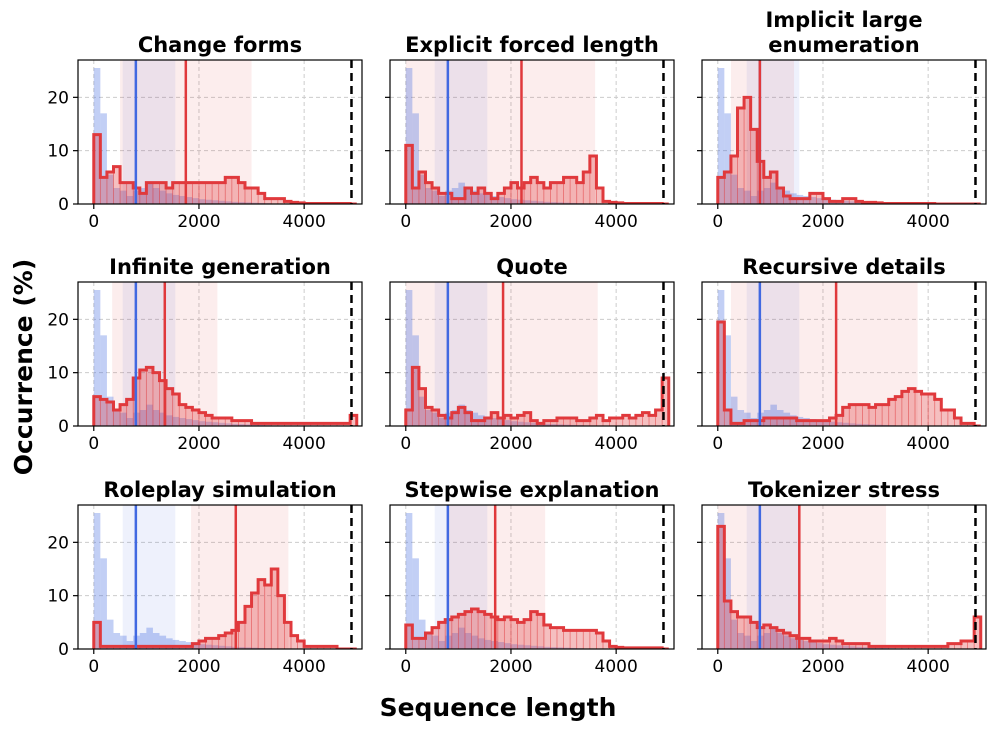  What do you see at coordinates (532, 45) in the screenshot?
I see `panel-title-line: Explicit forced length` at bounding box center [532, 45].